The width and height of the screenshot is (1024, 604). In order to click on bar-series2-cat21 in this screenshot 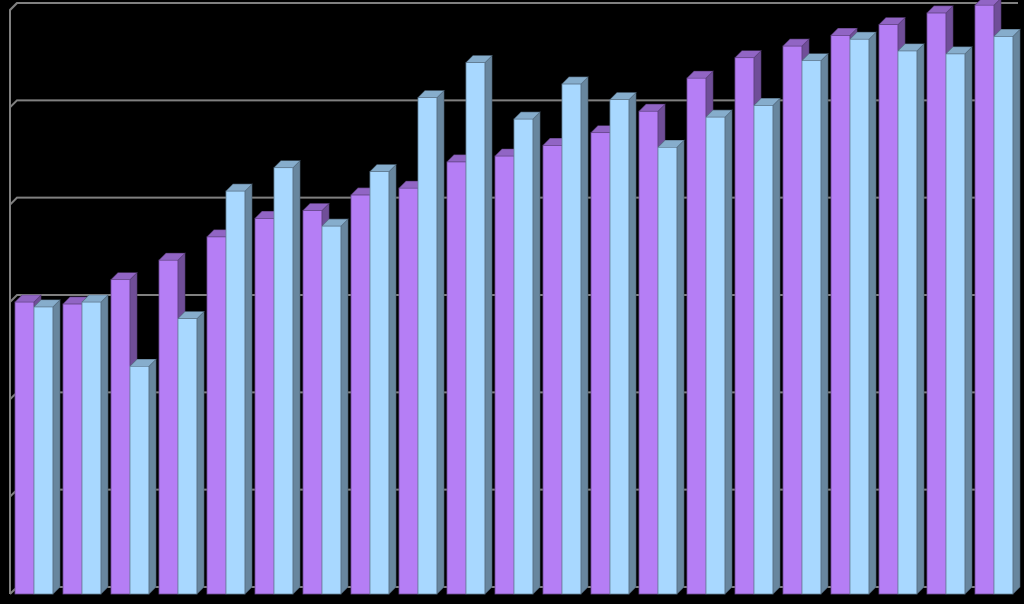, I will do `click(1007, 311)`.